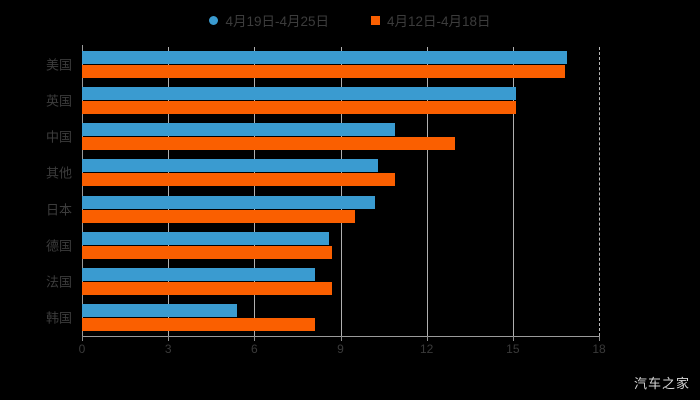 The width and height of the screenshot is (700, 400). Describe the element at coordinates (661, 383) in the screenshot. I see `watermark: 汽车之家` at that location.